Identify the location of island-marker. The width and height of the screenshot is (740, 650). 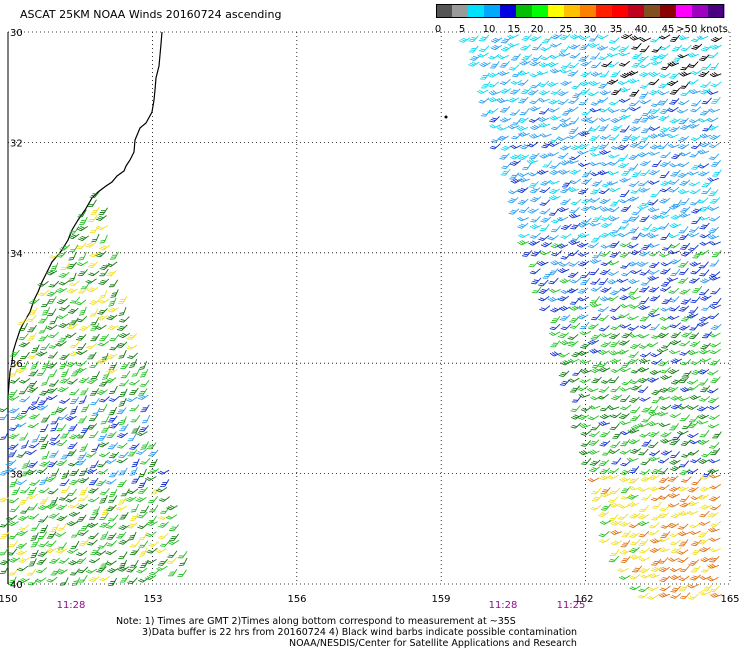
(446, 117).